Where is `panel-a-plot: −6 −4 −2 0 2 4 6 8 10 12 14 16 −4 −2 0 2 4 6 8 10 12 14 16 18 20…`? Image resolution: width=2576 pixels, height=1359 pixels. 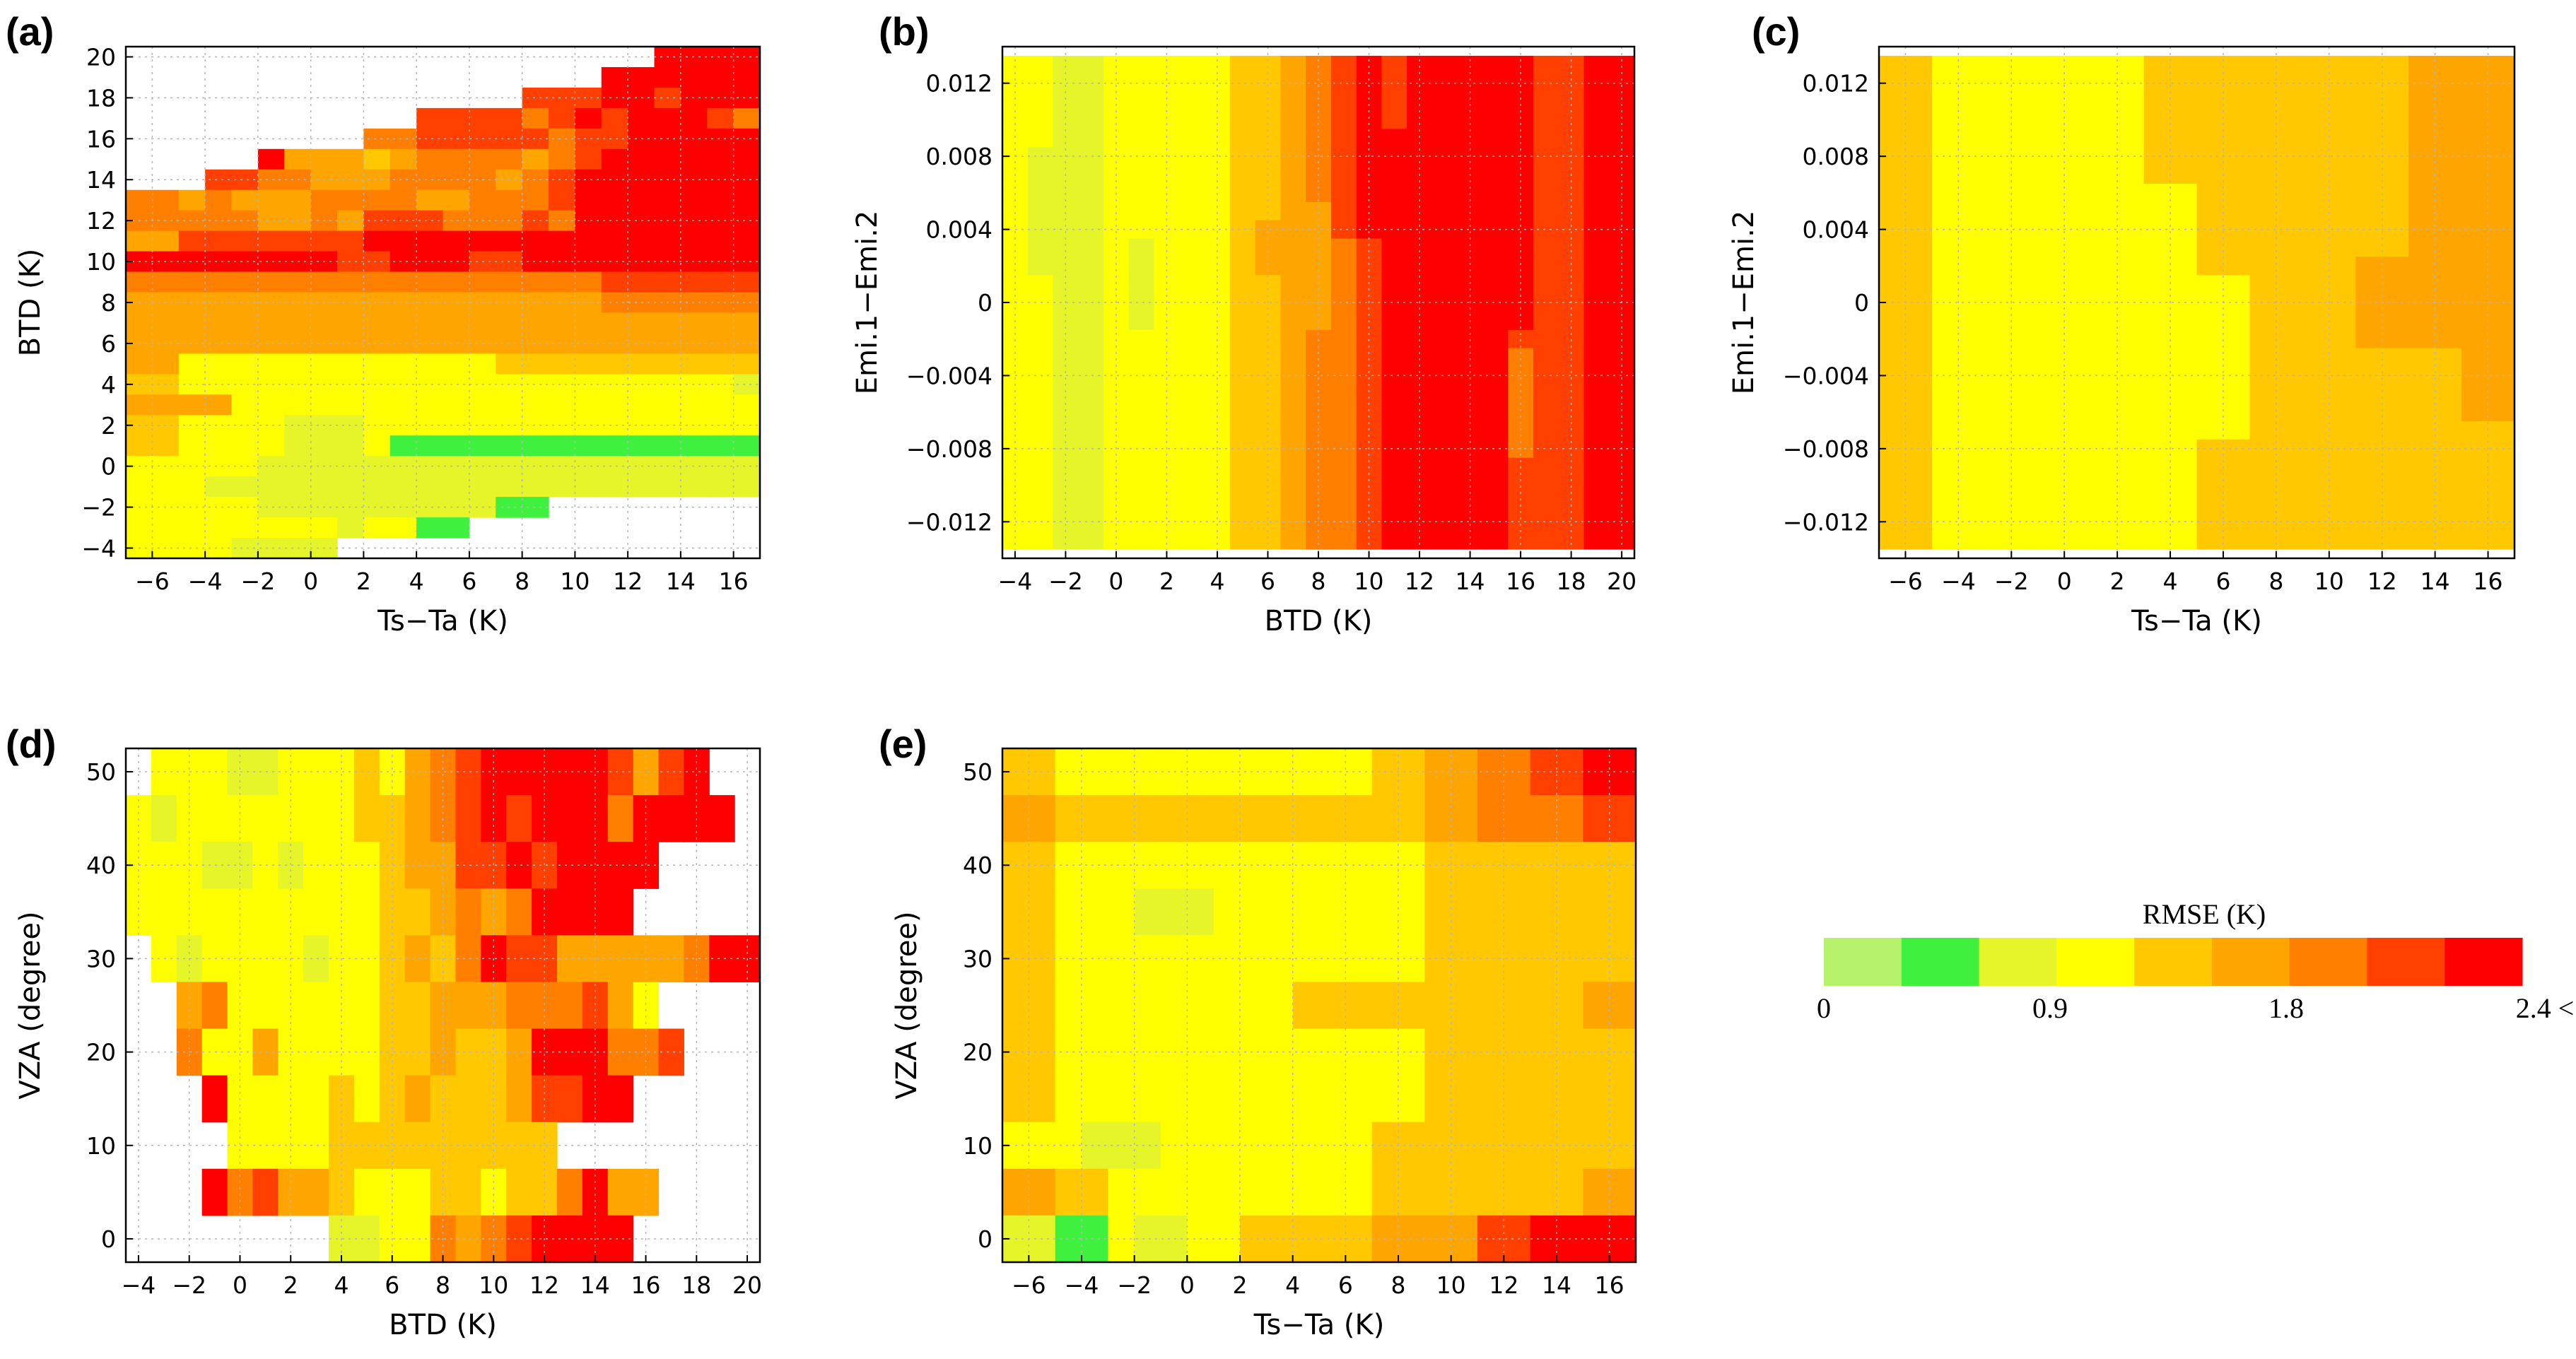
panel-a-plot: −6 −4 −2 0 2 4 6 8 10 12 14 16 −4 −2 0 2 4 6 8 10 12 14 16 18 20… is located at coordinates (388, 340).